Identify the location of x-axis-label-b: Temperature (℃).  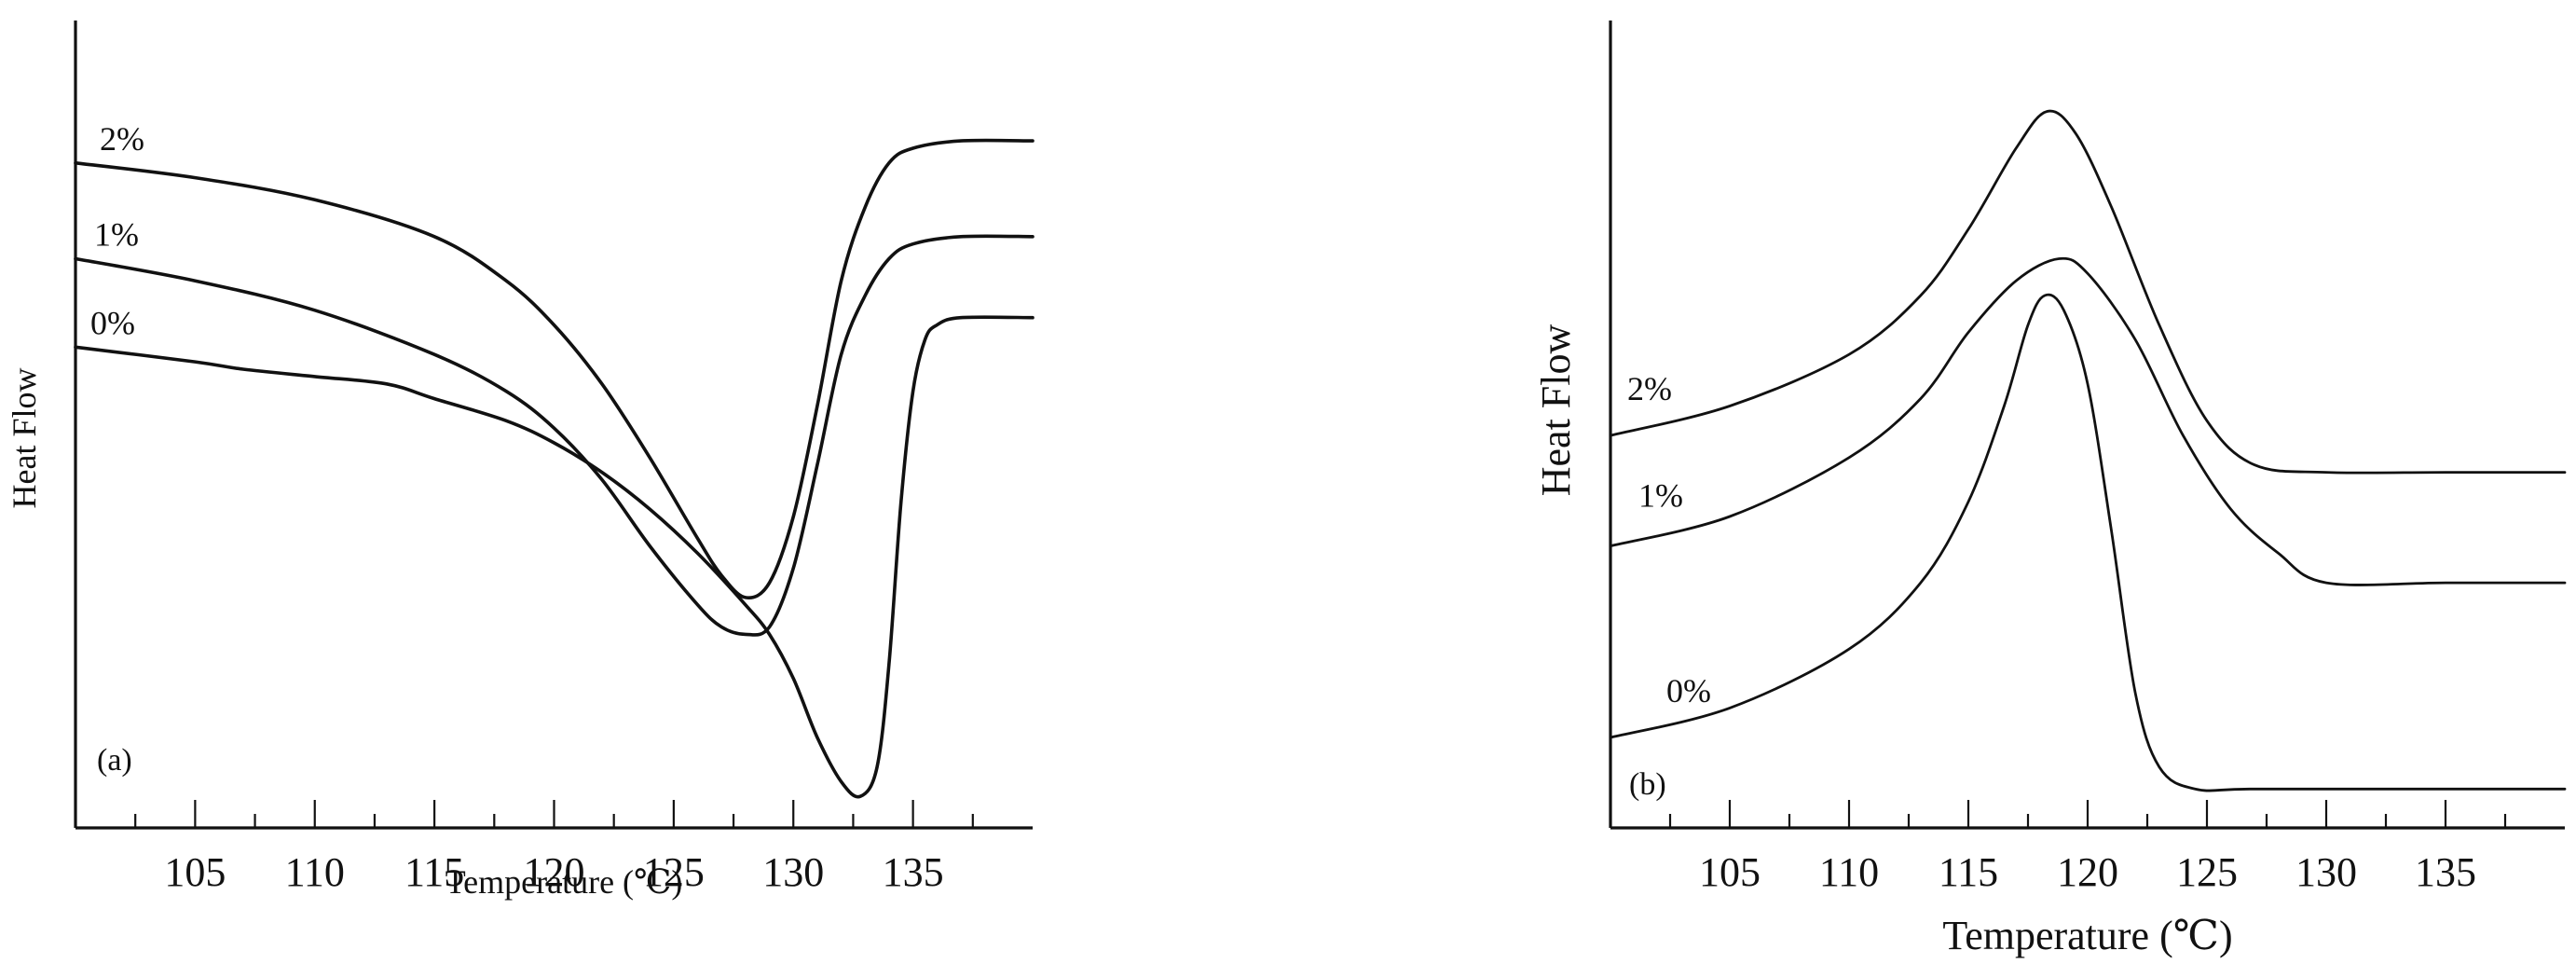
(2087, 935).